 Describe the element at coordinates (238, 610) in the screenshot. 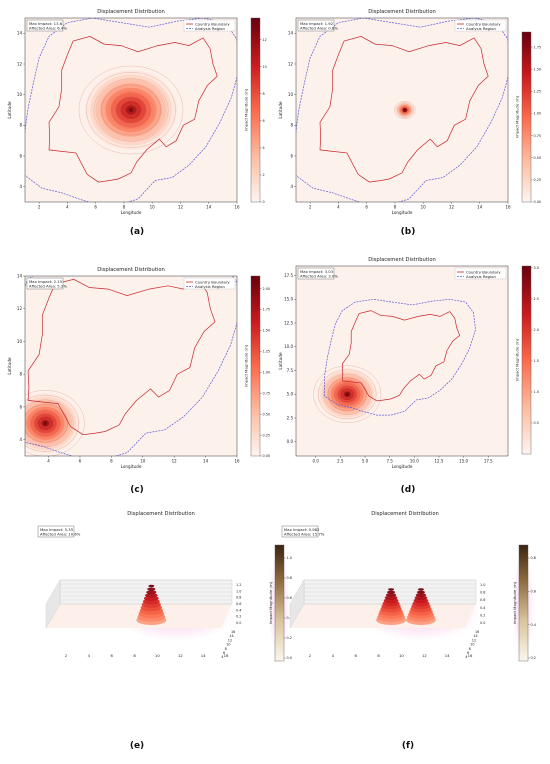

I see `z-tick-label: 0.4` at that location.